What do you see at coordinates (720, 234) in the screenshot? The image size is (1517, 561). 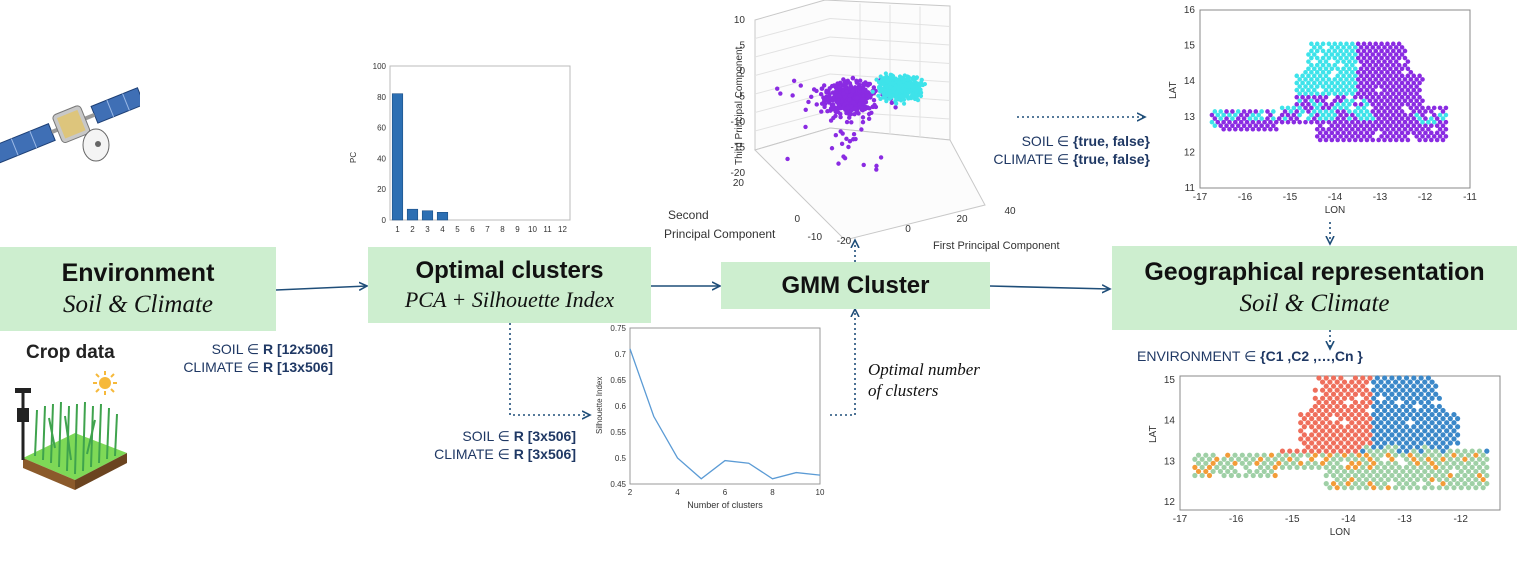 I see `pca3d-y-axis-label-2: Principal Component` at bounding box center [720, 234].